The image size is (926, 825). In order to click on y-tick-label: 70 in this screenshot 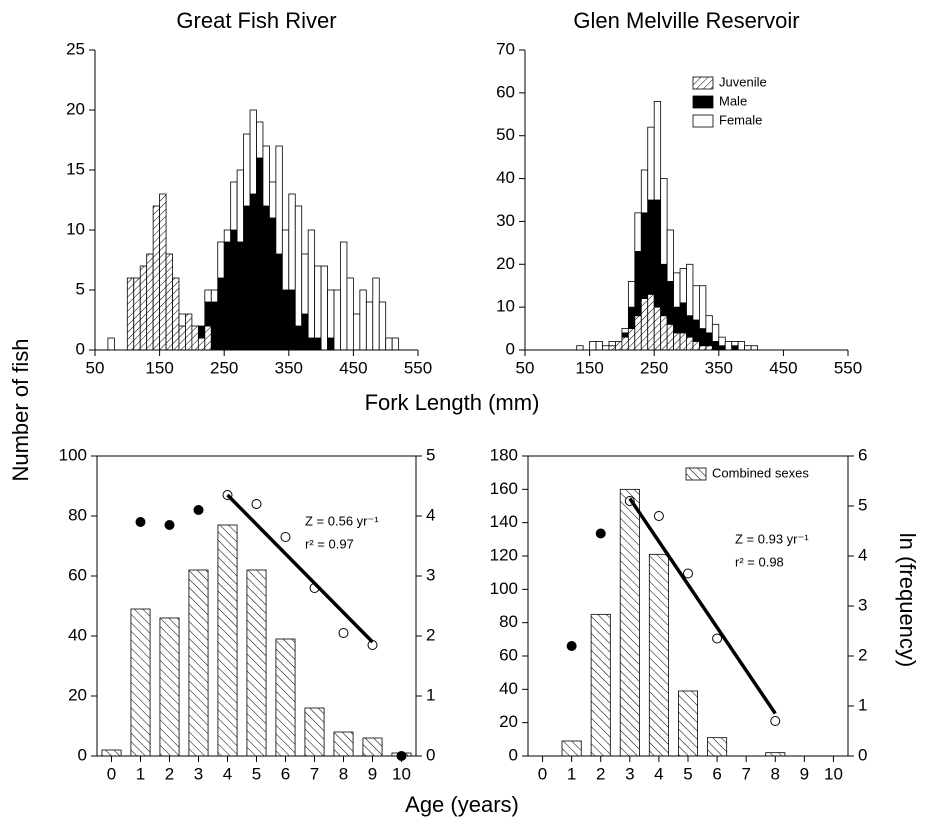, I will do `click(505, 48)`.